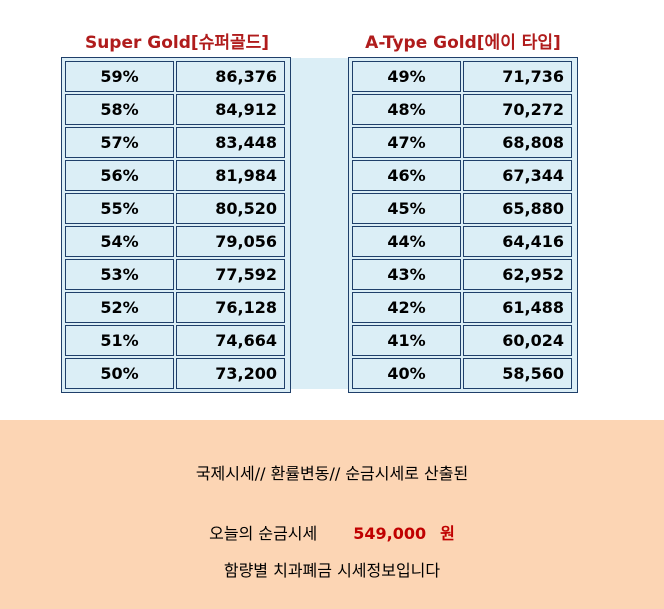  Describe the element at coordinates (230, 241) in the screenshot. I see `price-value-cell: 79,056` at that location.